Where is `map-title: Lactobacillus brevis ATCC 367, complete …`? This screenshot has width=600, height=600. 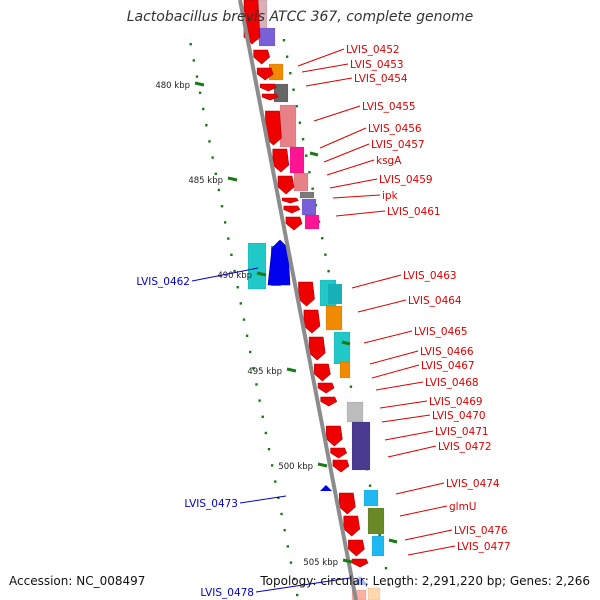
map-title: Lactobacillus brevis ATCC 367, complete … is located at coordinates (300, 17).